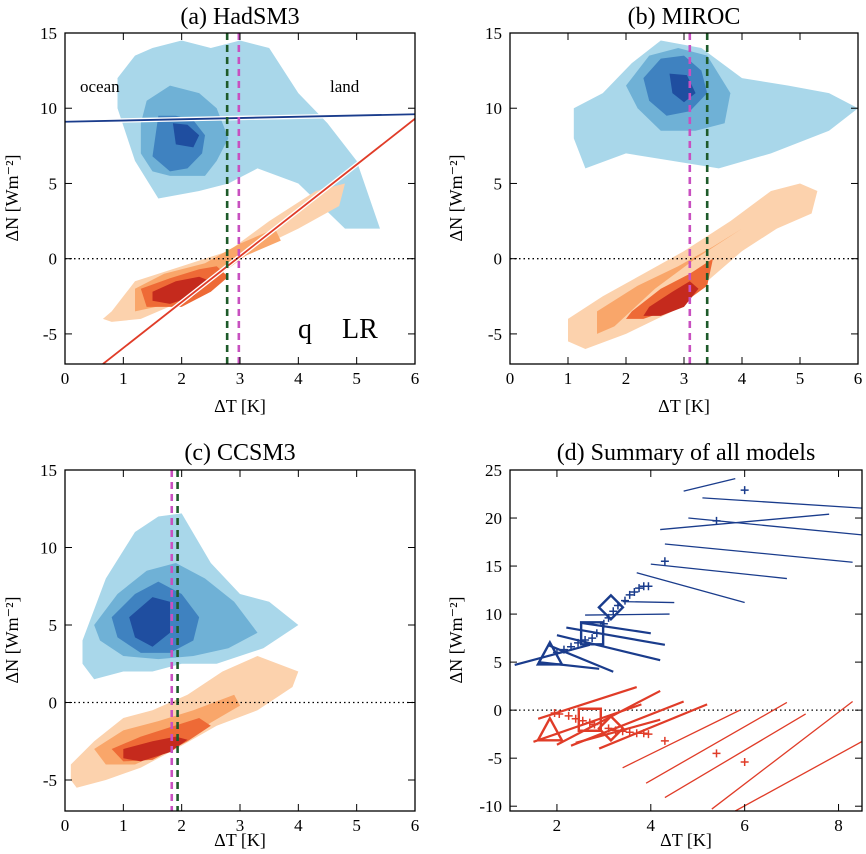  What do you see at coordinates (240, 825) in the screenshot?
I see `panel-c-xtick-label: 3` at bounding box center [240, 825].